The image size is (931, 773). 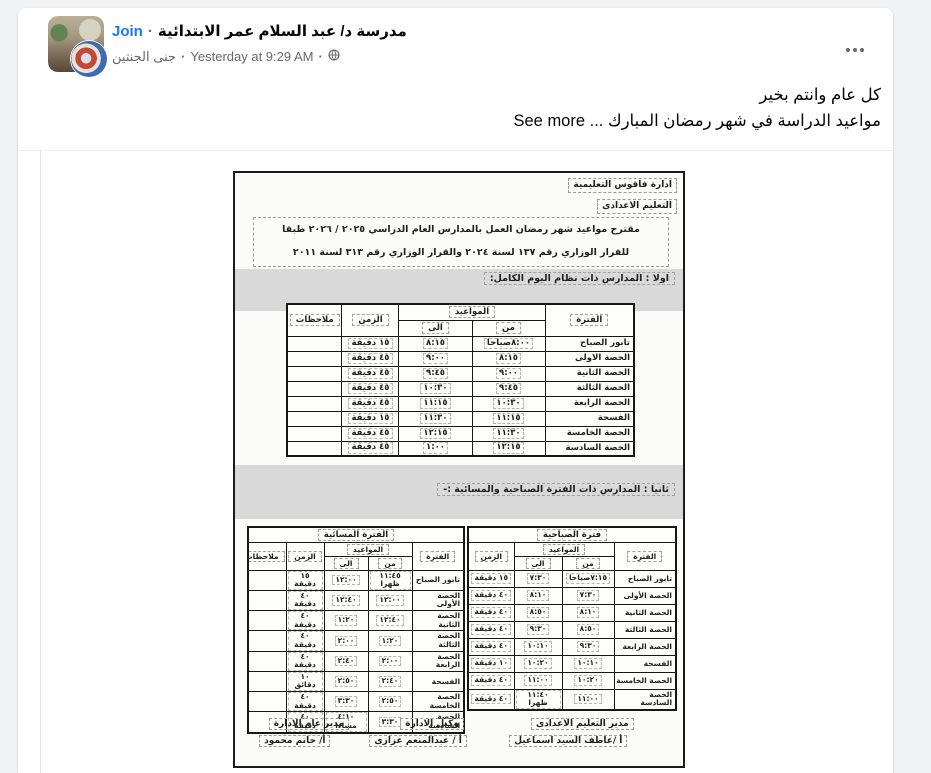 What do you see at coordinates (435, 358) in the screenshot?
I see `table-cell-to: ٩:٠٠` at bounding box center [435, 358].